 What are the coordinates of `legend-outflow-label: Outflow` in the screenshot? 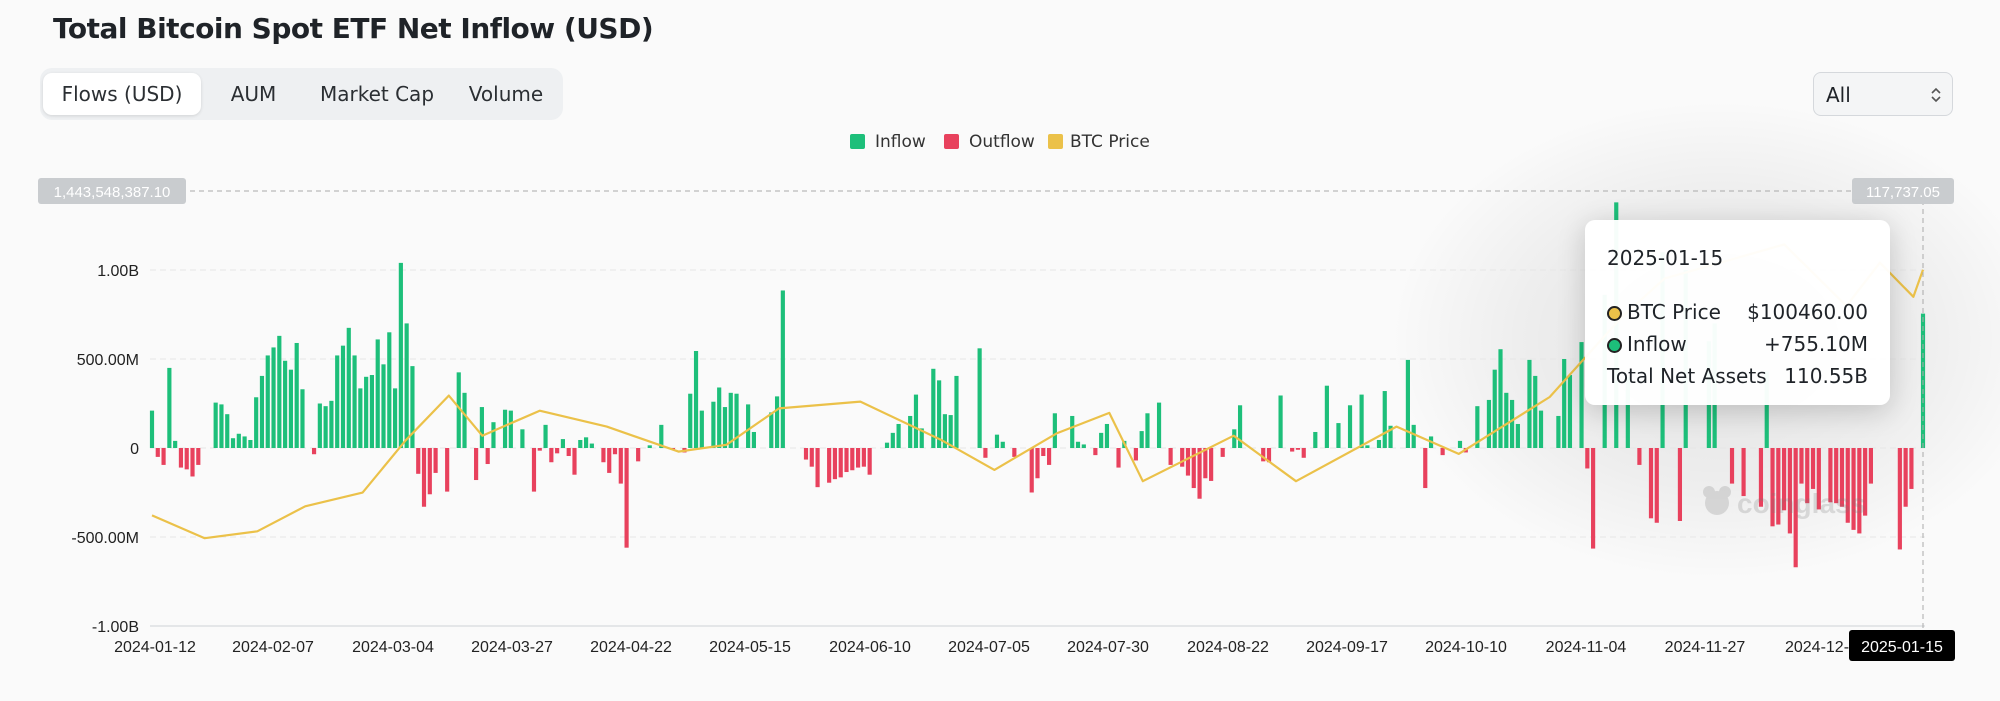 It's located at (1002, 142).